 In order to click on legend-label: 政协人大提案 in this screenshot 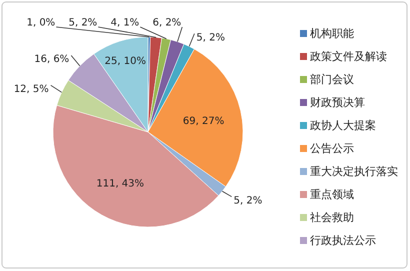, I will do `click(343, 125)`.